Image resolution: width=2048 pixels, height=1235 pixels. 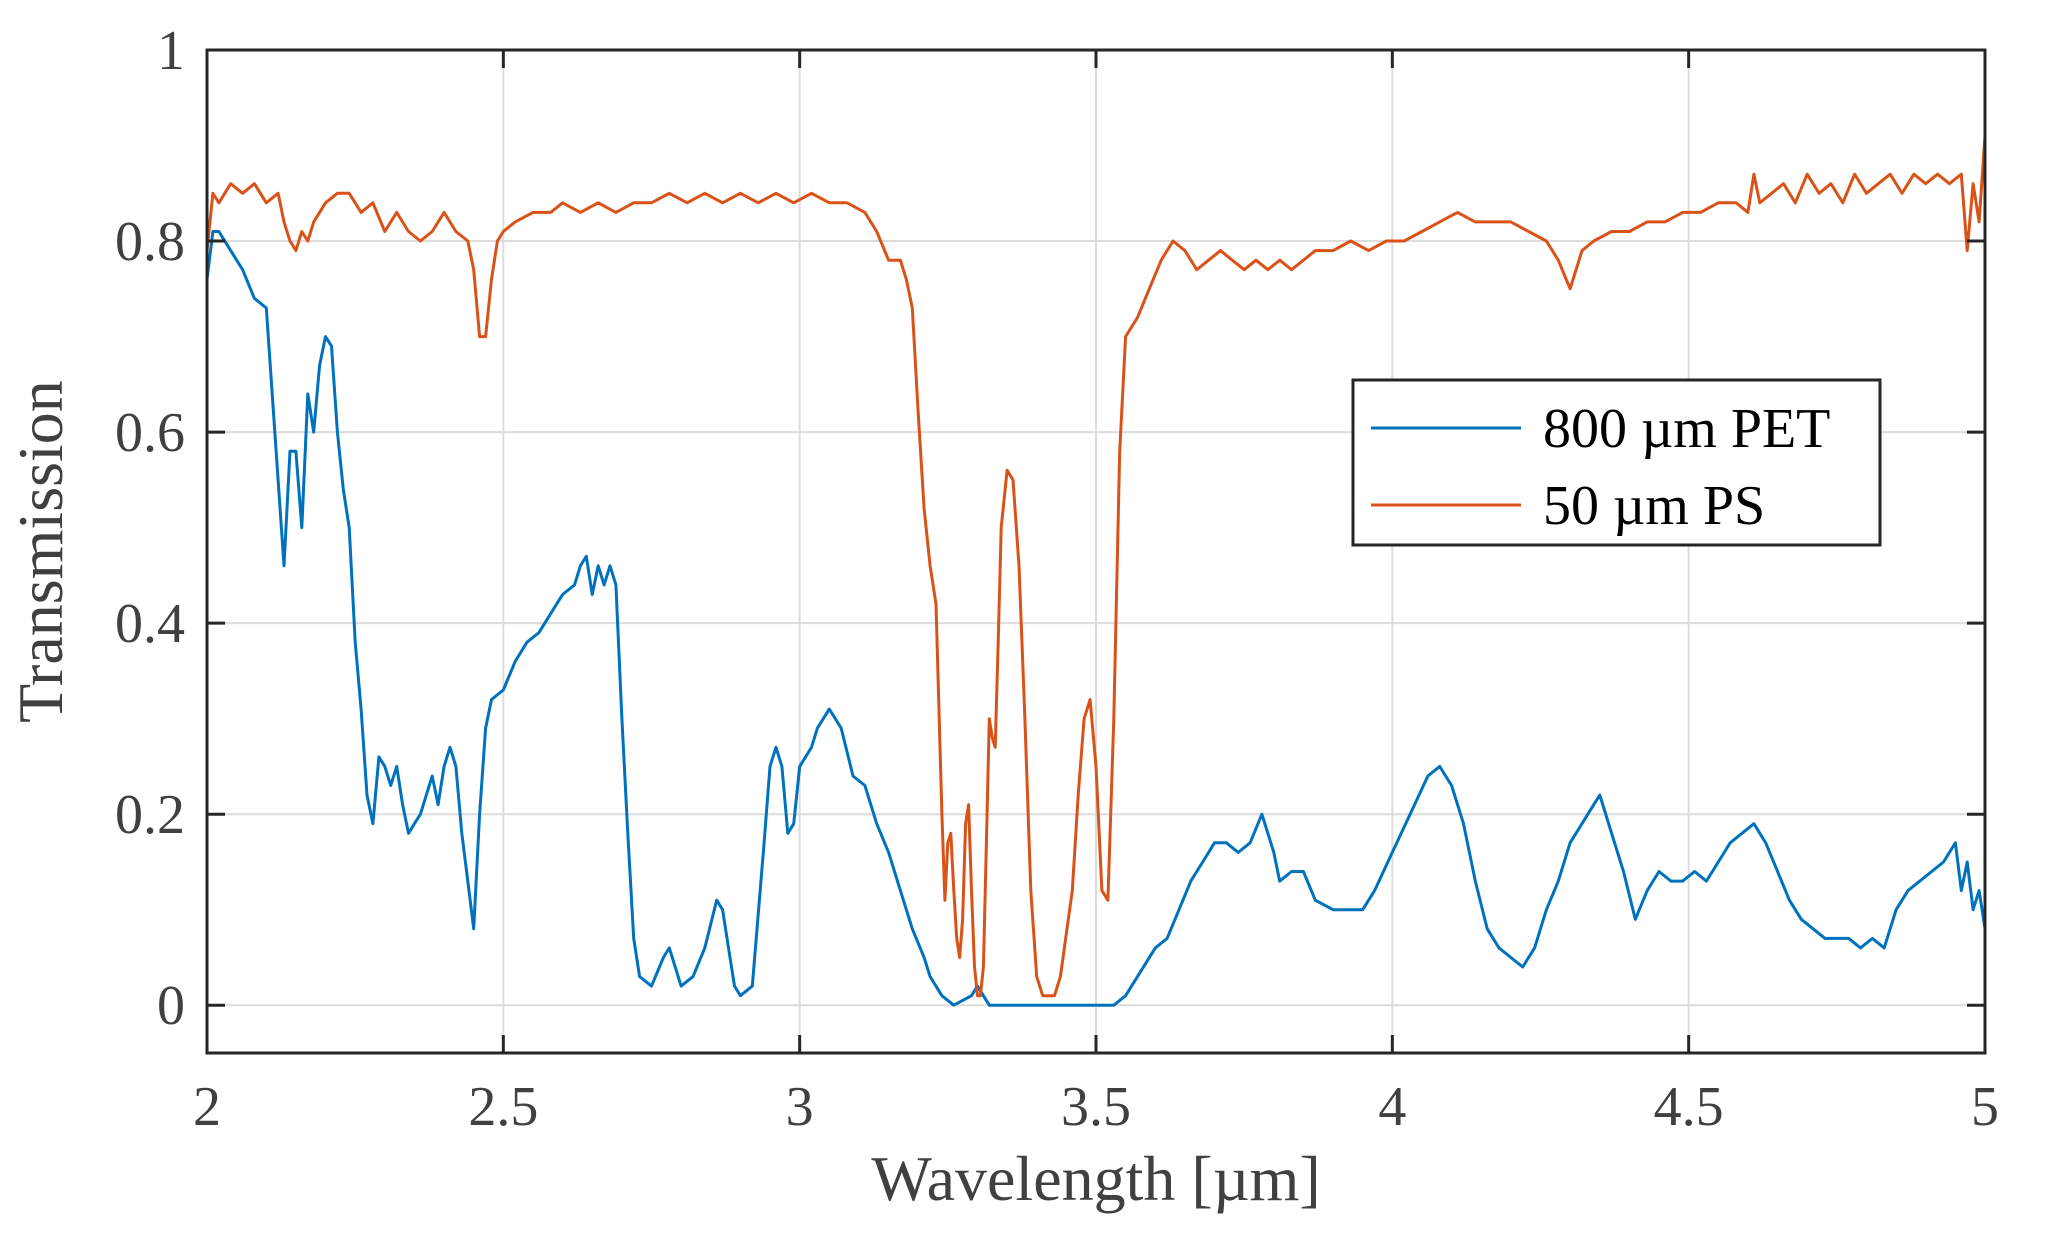 What do you see at coordinates (150, 624) in the screenshot?
I see `y-tick-label: 0.4` at bounding box center [150, 624].